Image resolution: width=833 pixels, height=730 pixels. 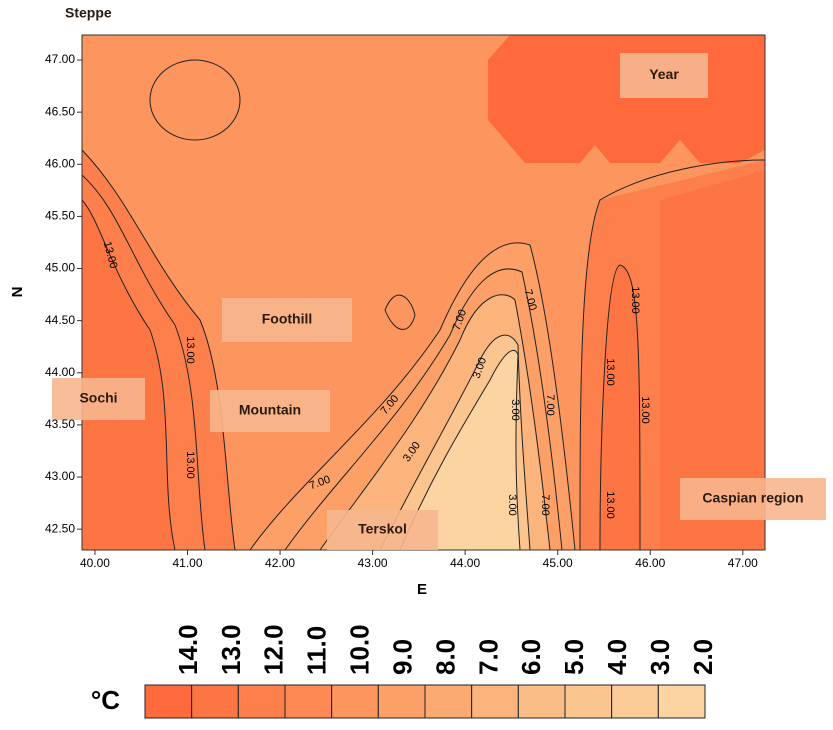 What do you see at coordinates (60, 320) in the screenshot?
I see `y-tick-label: 44.50` at bounding box center [60, 320].